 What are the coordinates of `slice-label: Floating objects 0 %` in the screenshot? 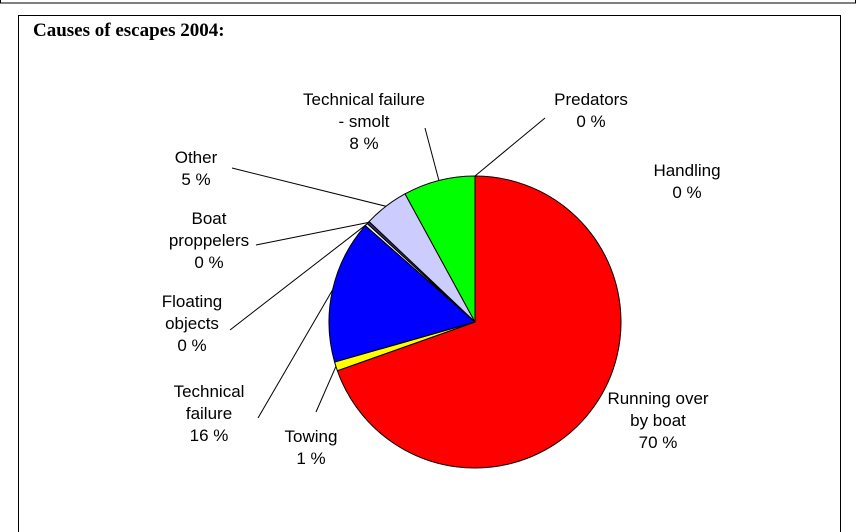 It's located at (192, 324).